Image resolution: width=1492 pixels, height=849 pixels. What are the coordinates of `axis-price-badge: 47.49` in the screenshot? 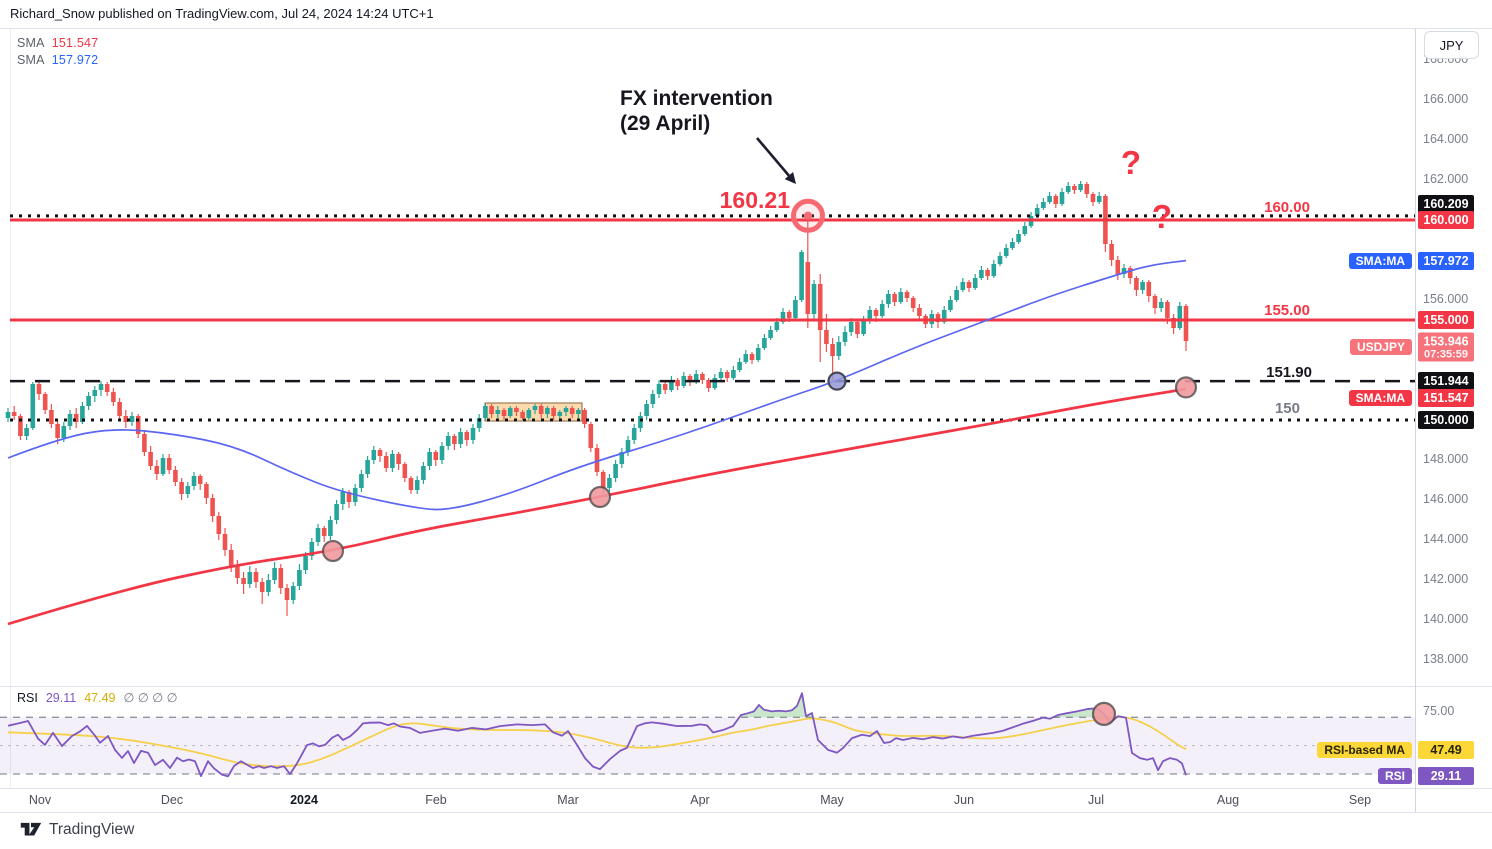 It's located at (1446, 750).